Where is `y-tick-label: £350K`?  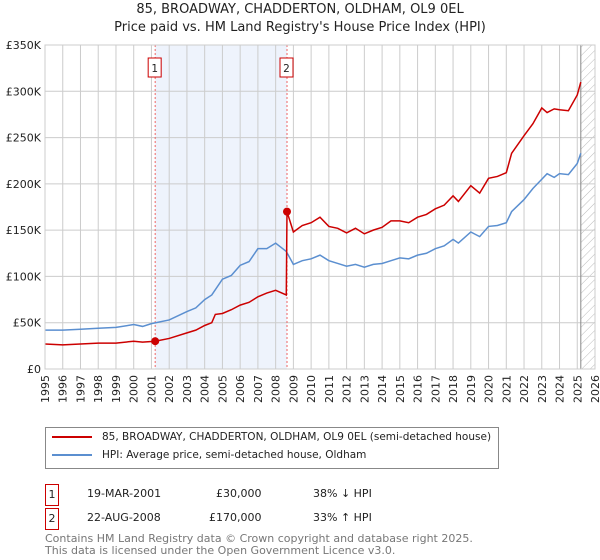 y-tick-label: £350K is located at coordinates (24, 45).